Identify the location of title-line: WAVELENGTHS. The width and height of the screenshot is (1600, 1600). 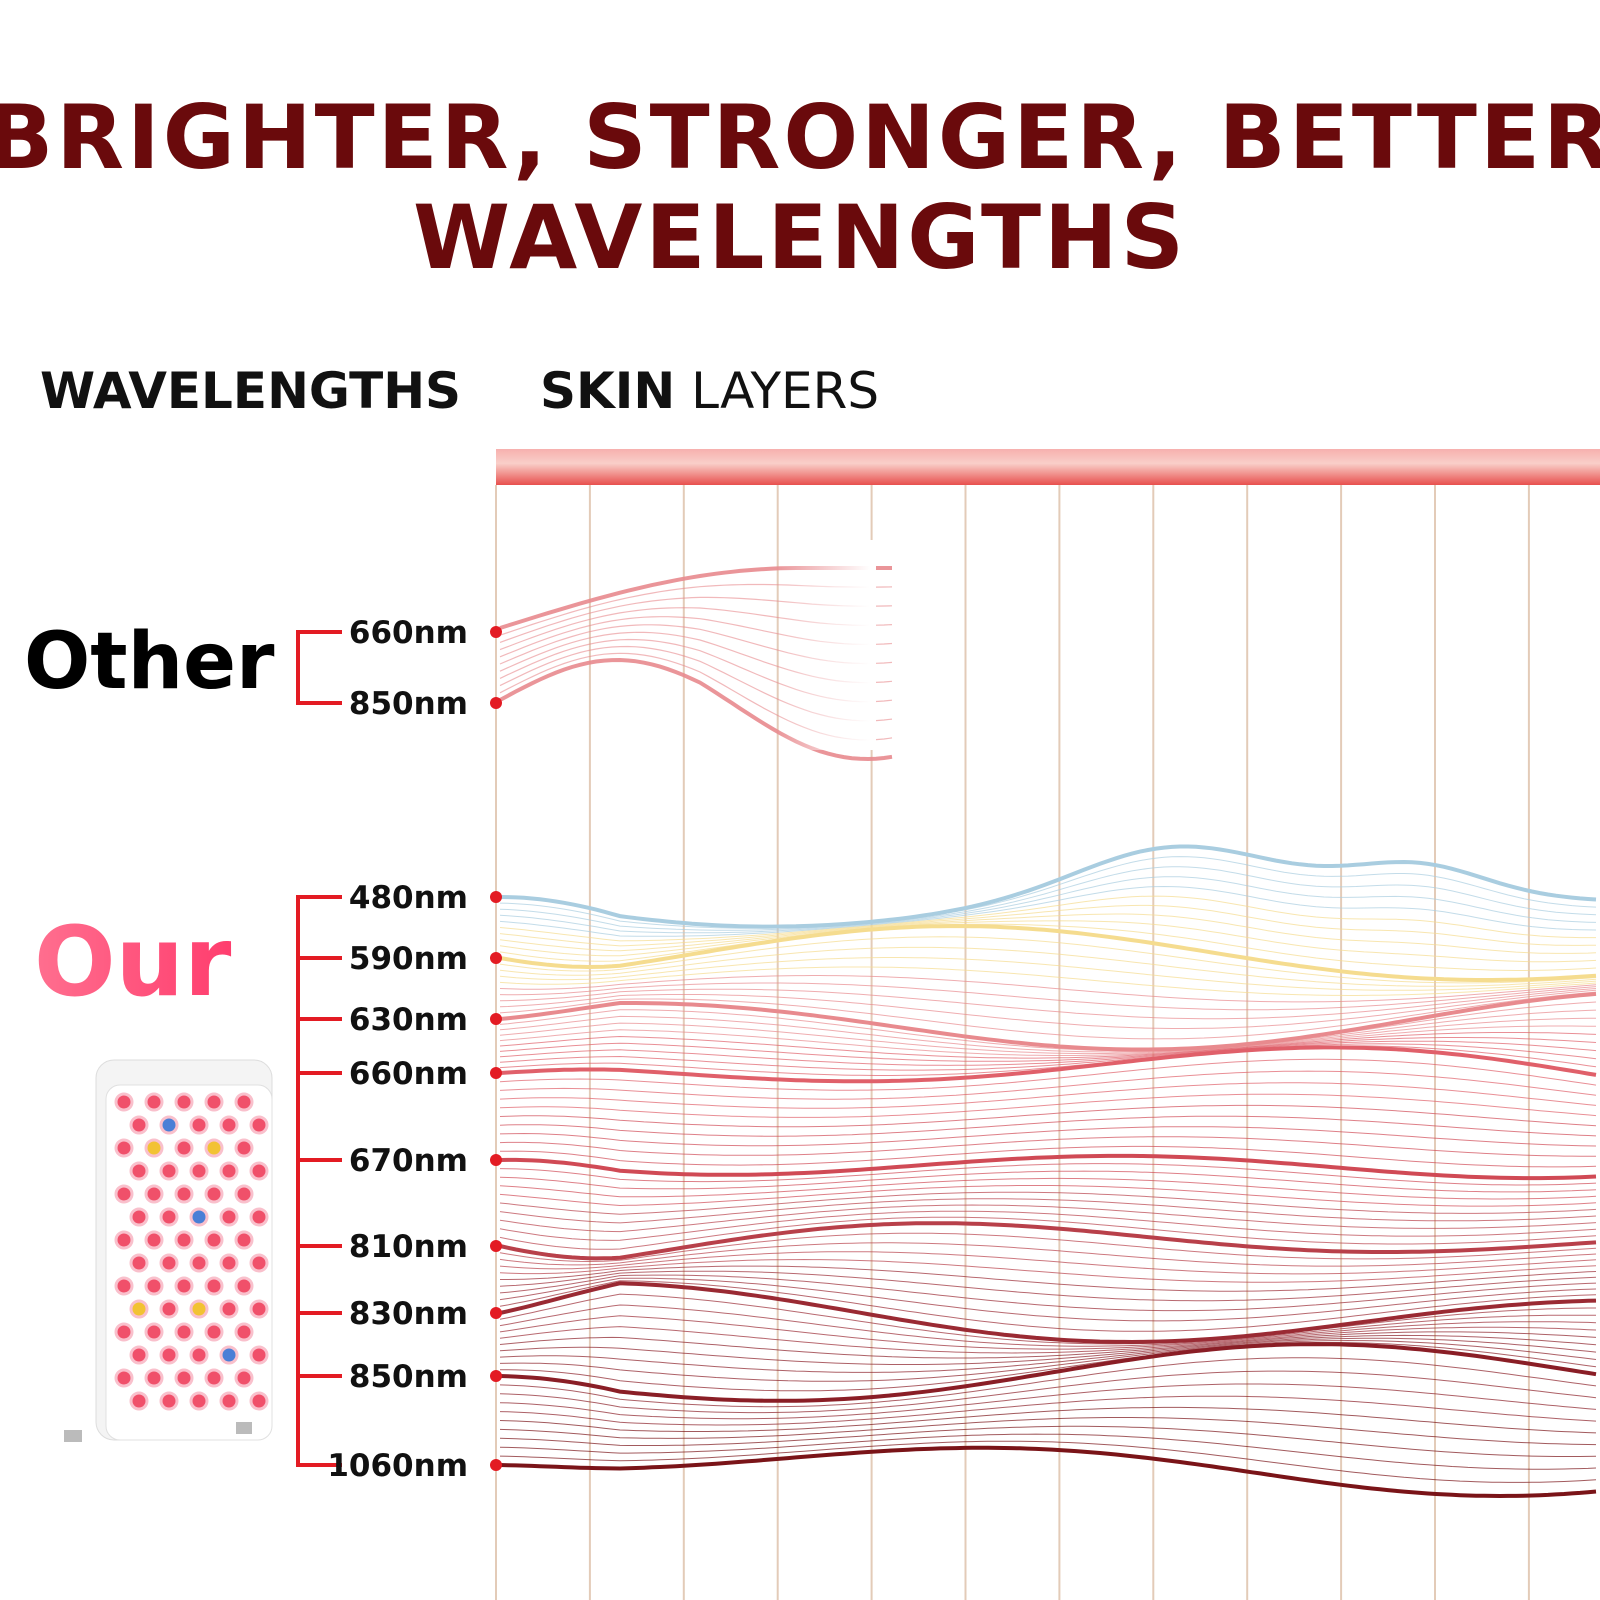
(800, 237).